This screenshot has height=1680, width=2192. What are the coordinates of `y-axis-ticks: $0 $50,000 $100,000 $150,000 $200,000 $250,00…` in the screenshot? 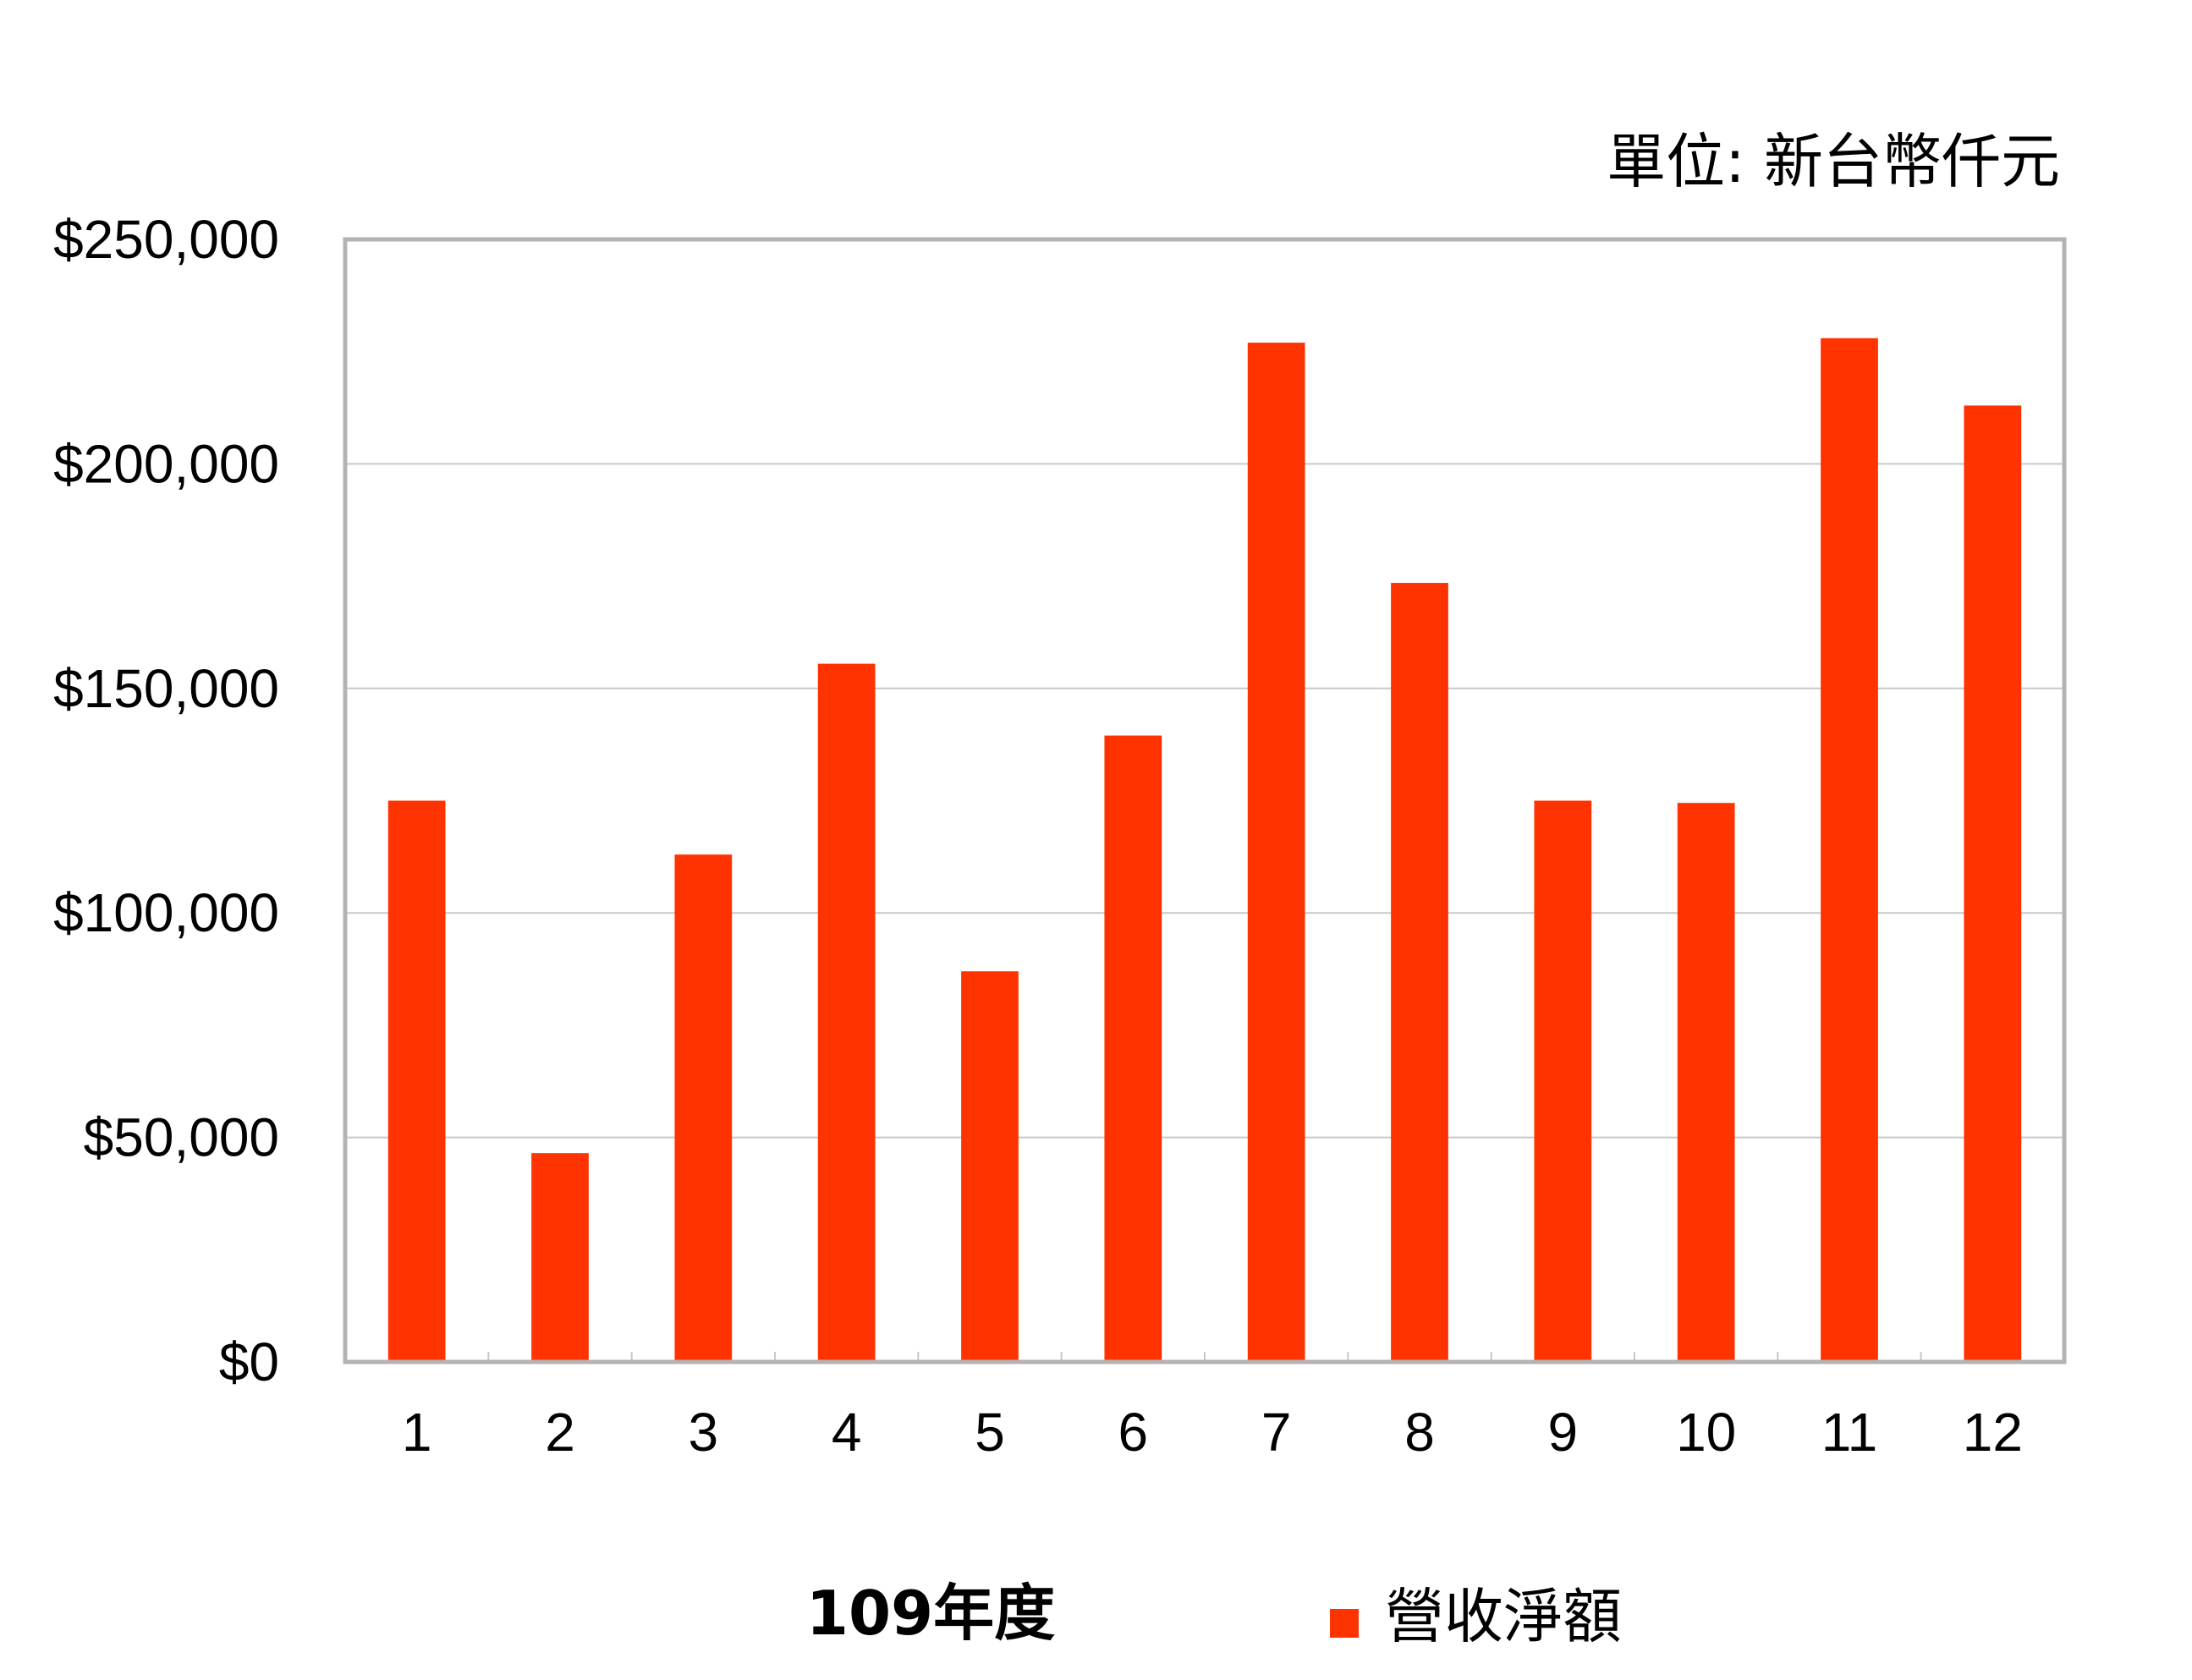 It's located at (166, 800).